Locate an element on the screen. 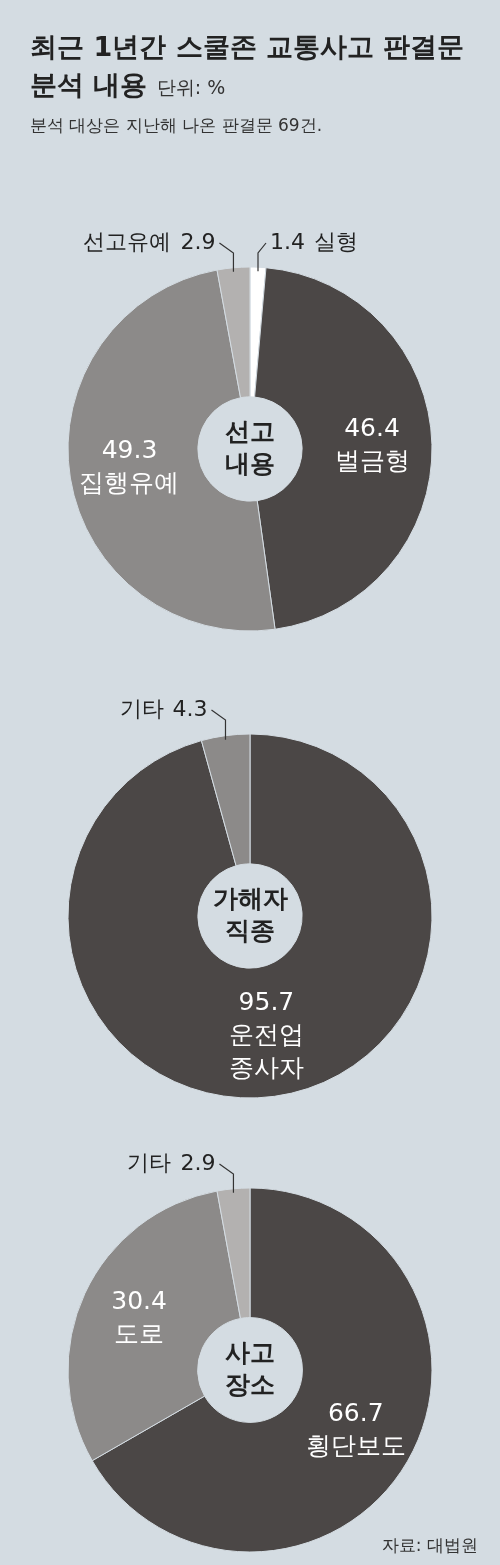  data-label: 49.3 is located at coordinates (129, 450).